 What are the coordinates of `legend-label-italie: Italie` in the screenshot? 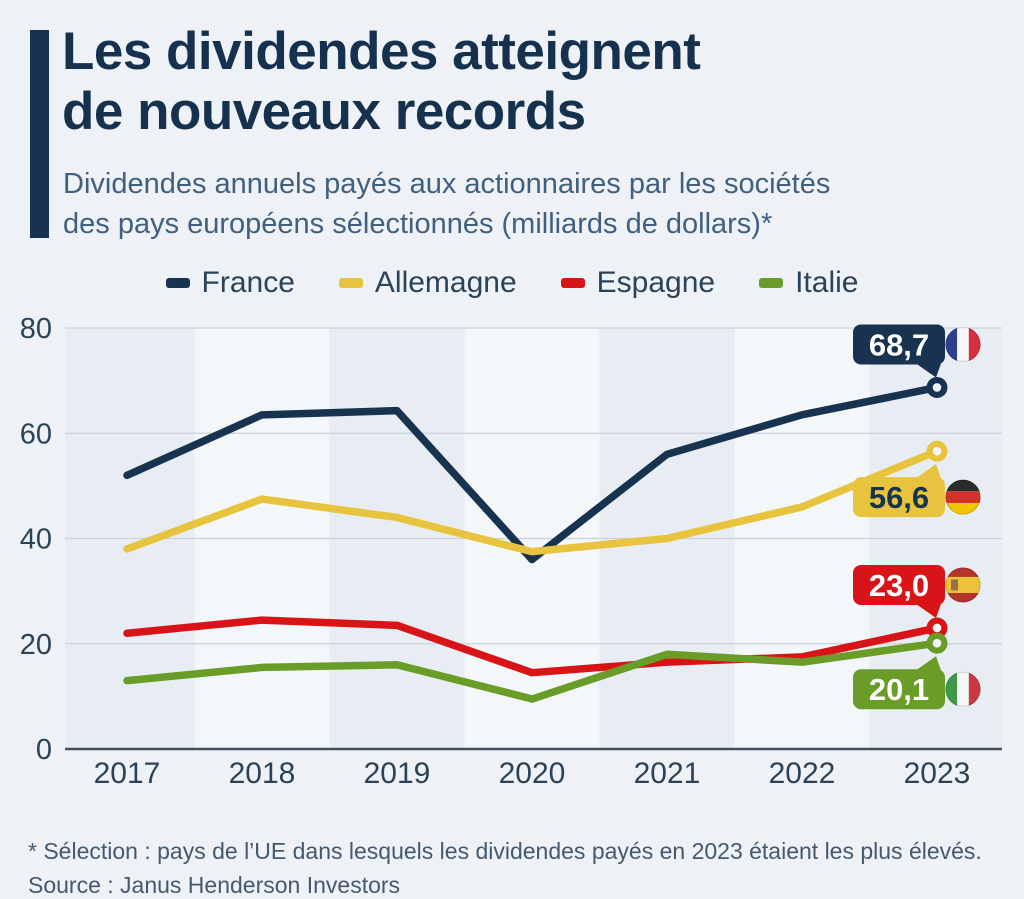 It's located at (827, 282).